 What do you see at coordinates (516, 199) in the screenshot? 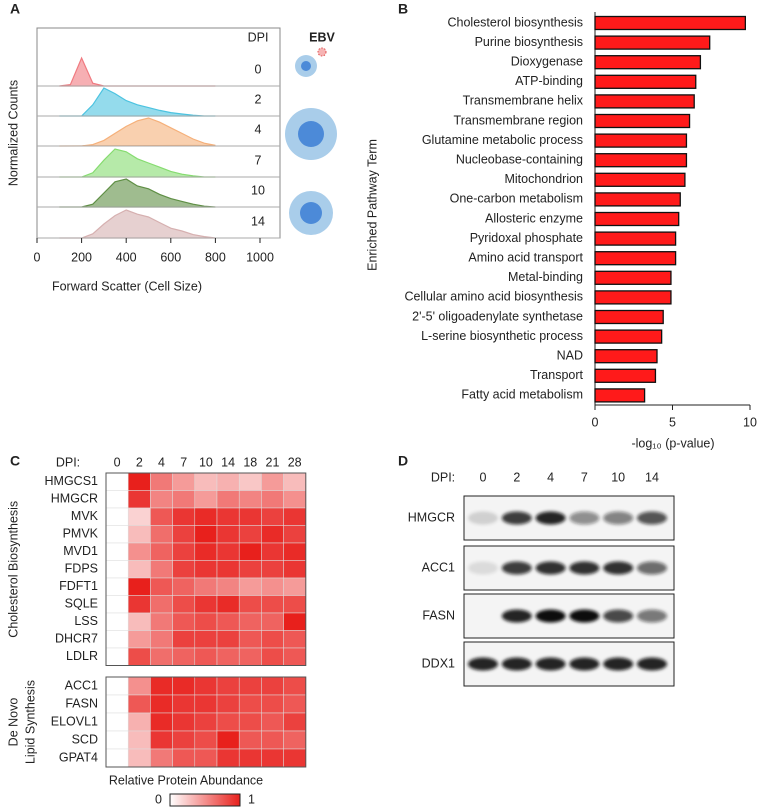
I see `y-tick-label: One-carbon metabolism` at bounding box center [516, 199].